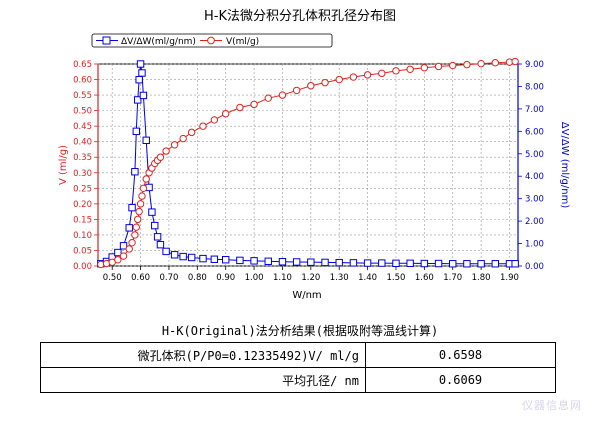 This screenshot has height=423, width=600. I want to click on y-right-label: ΔV/ΔW (ml/g/nm), so click(564, 165).